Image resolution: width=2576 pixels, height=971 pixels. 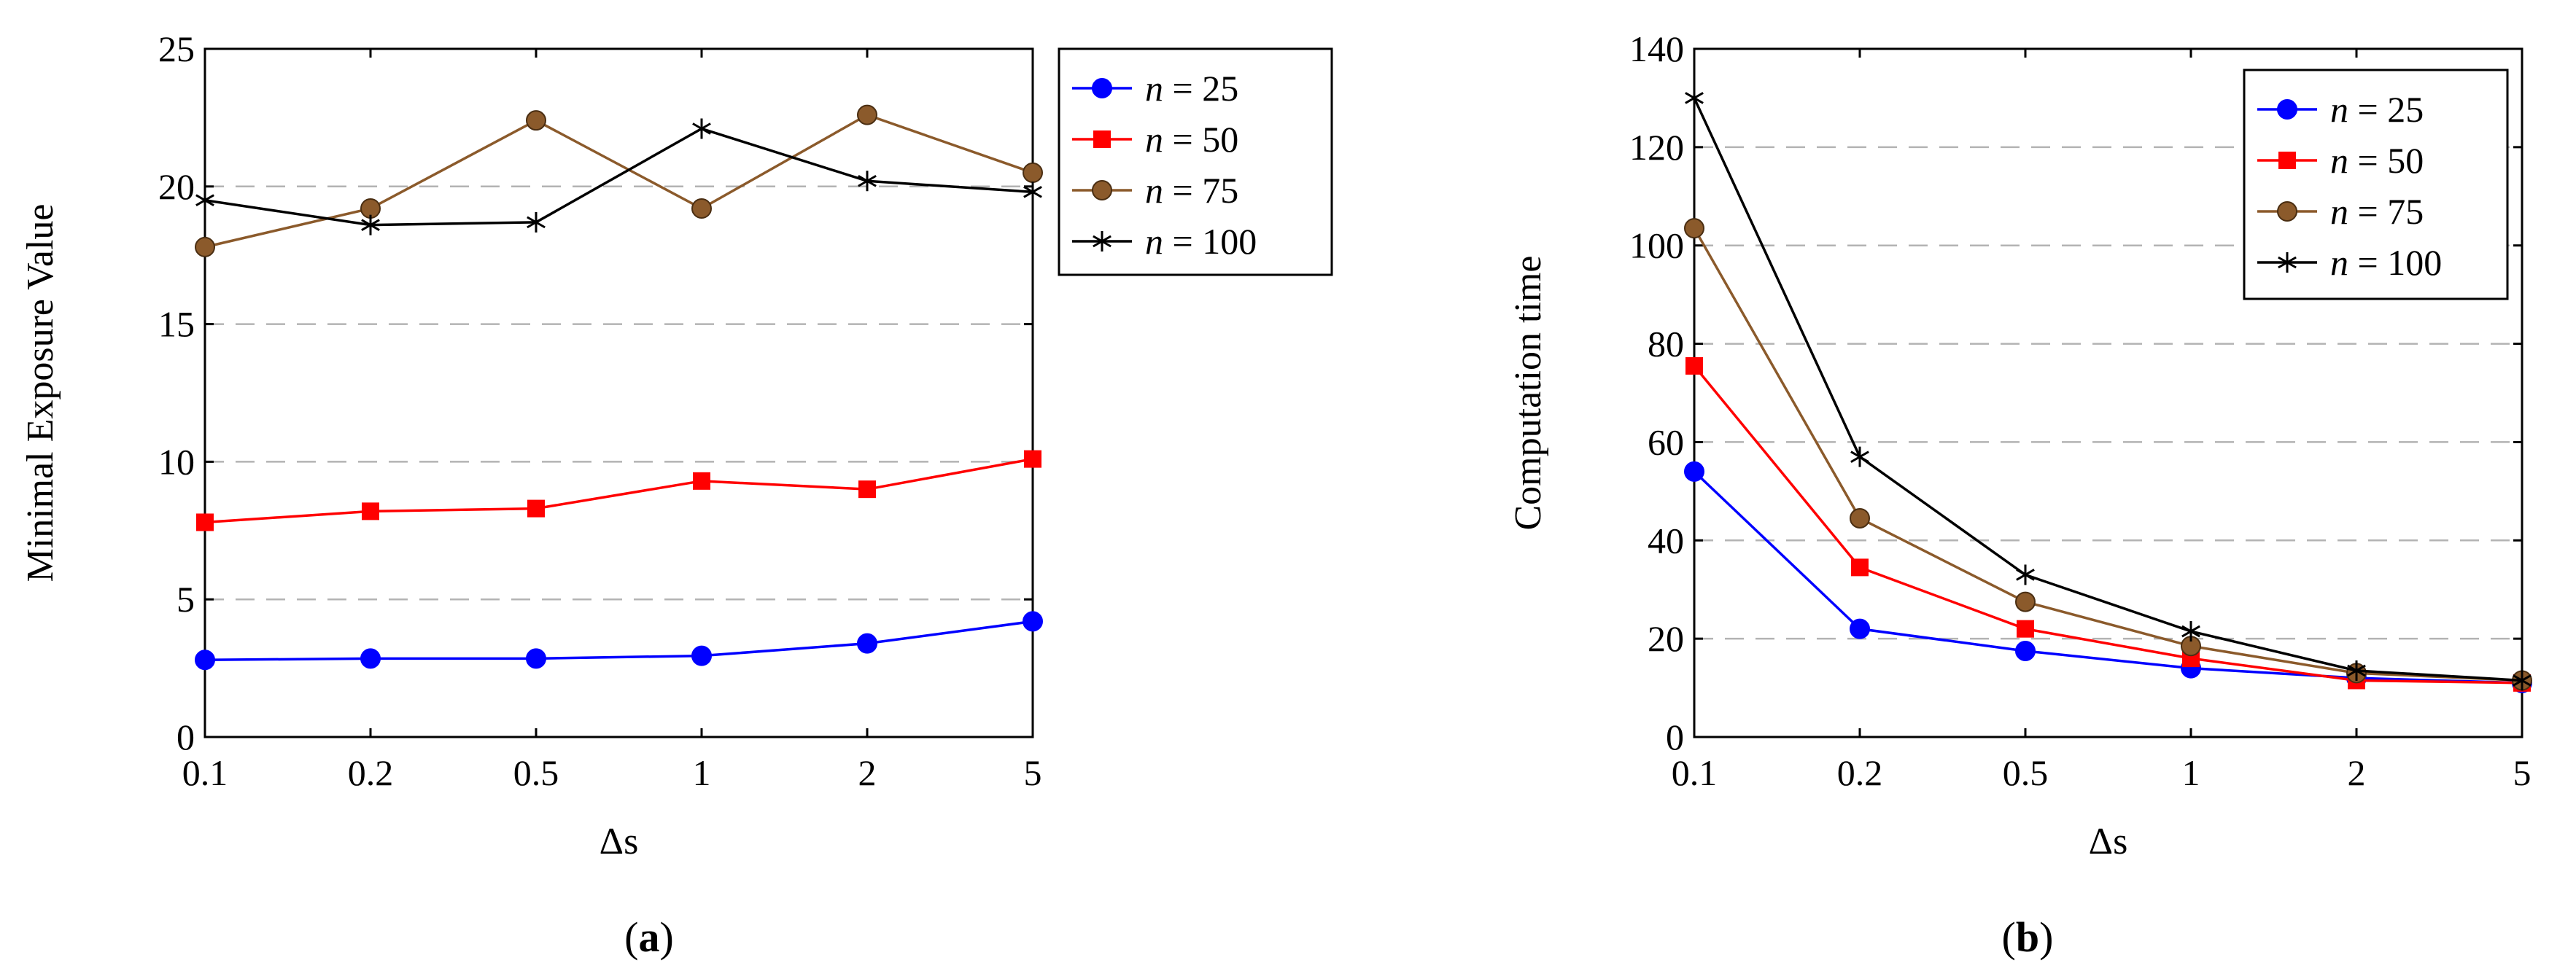 I want to click on y-axis-label: Minimal Exposure Value, so click(x=40, y=393).